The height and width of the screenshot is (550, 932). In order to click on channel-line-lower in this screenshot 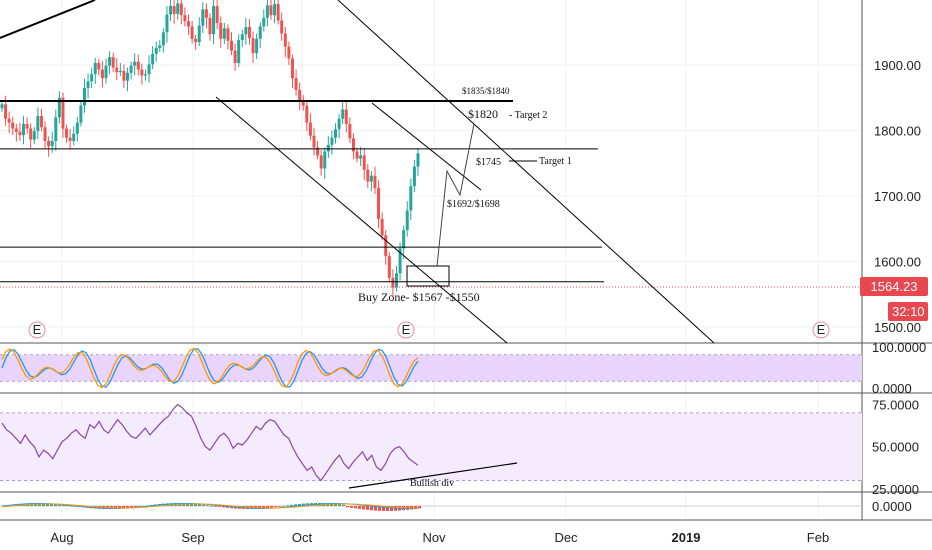, I will do `click(361, 220)`.